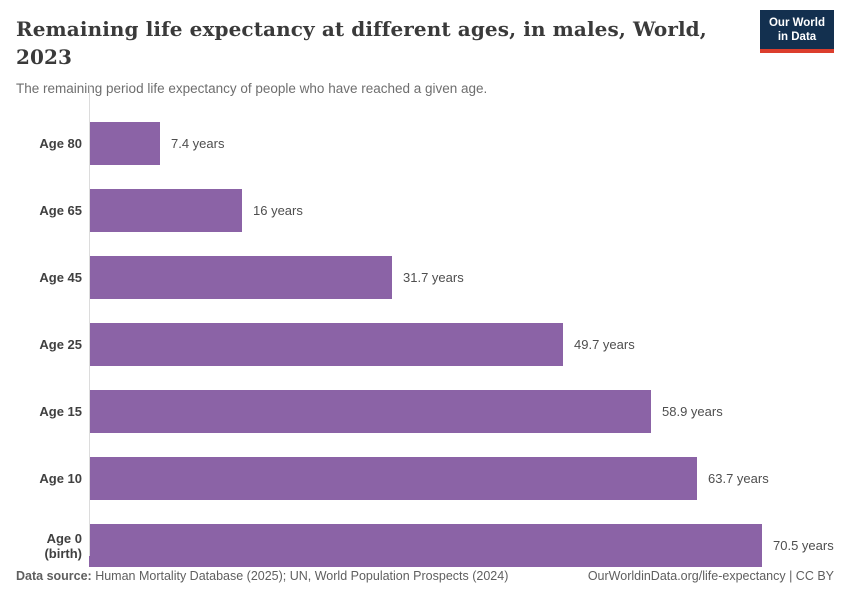  I want to click on value-label: 70.5 years, so click(803, 545).